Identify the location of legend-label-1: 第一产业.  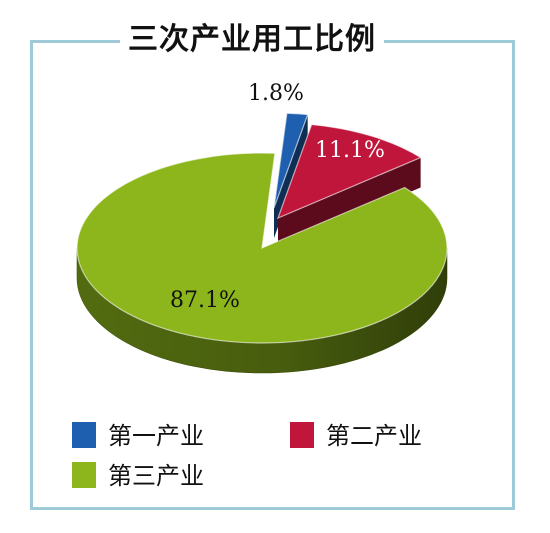
(156, 436).